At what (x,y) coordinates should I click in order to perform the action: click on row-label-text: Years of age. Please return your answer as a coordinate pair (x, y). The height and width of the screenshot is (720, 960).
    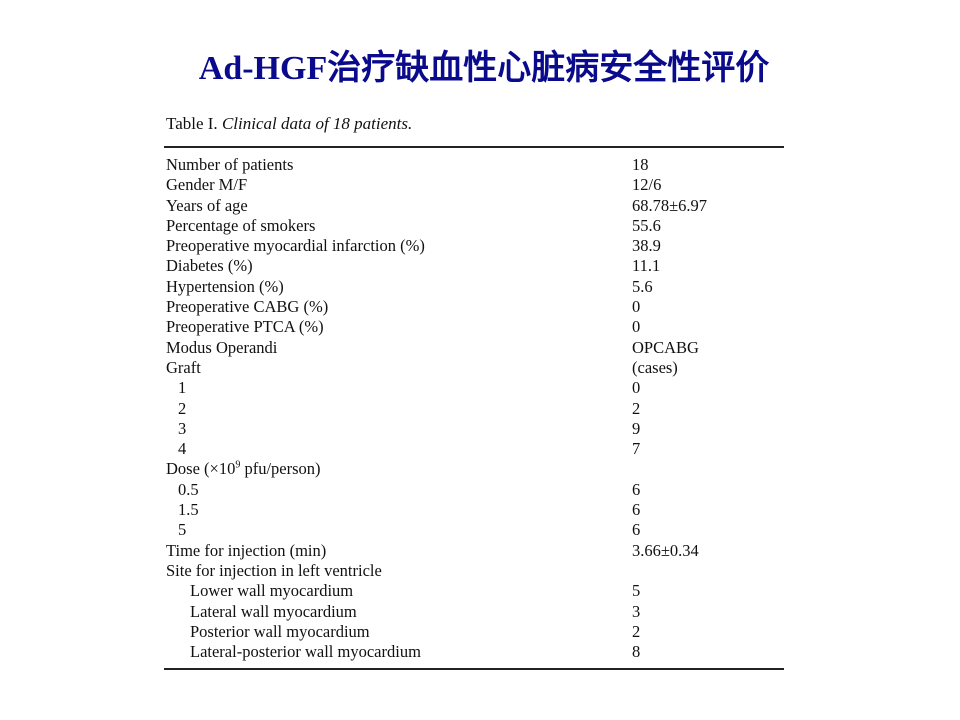
    Looking at the image, I should click on (207, 205).